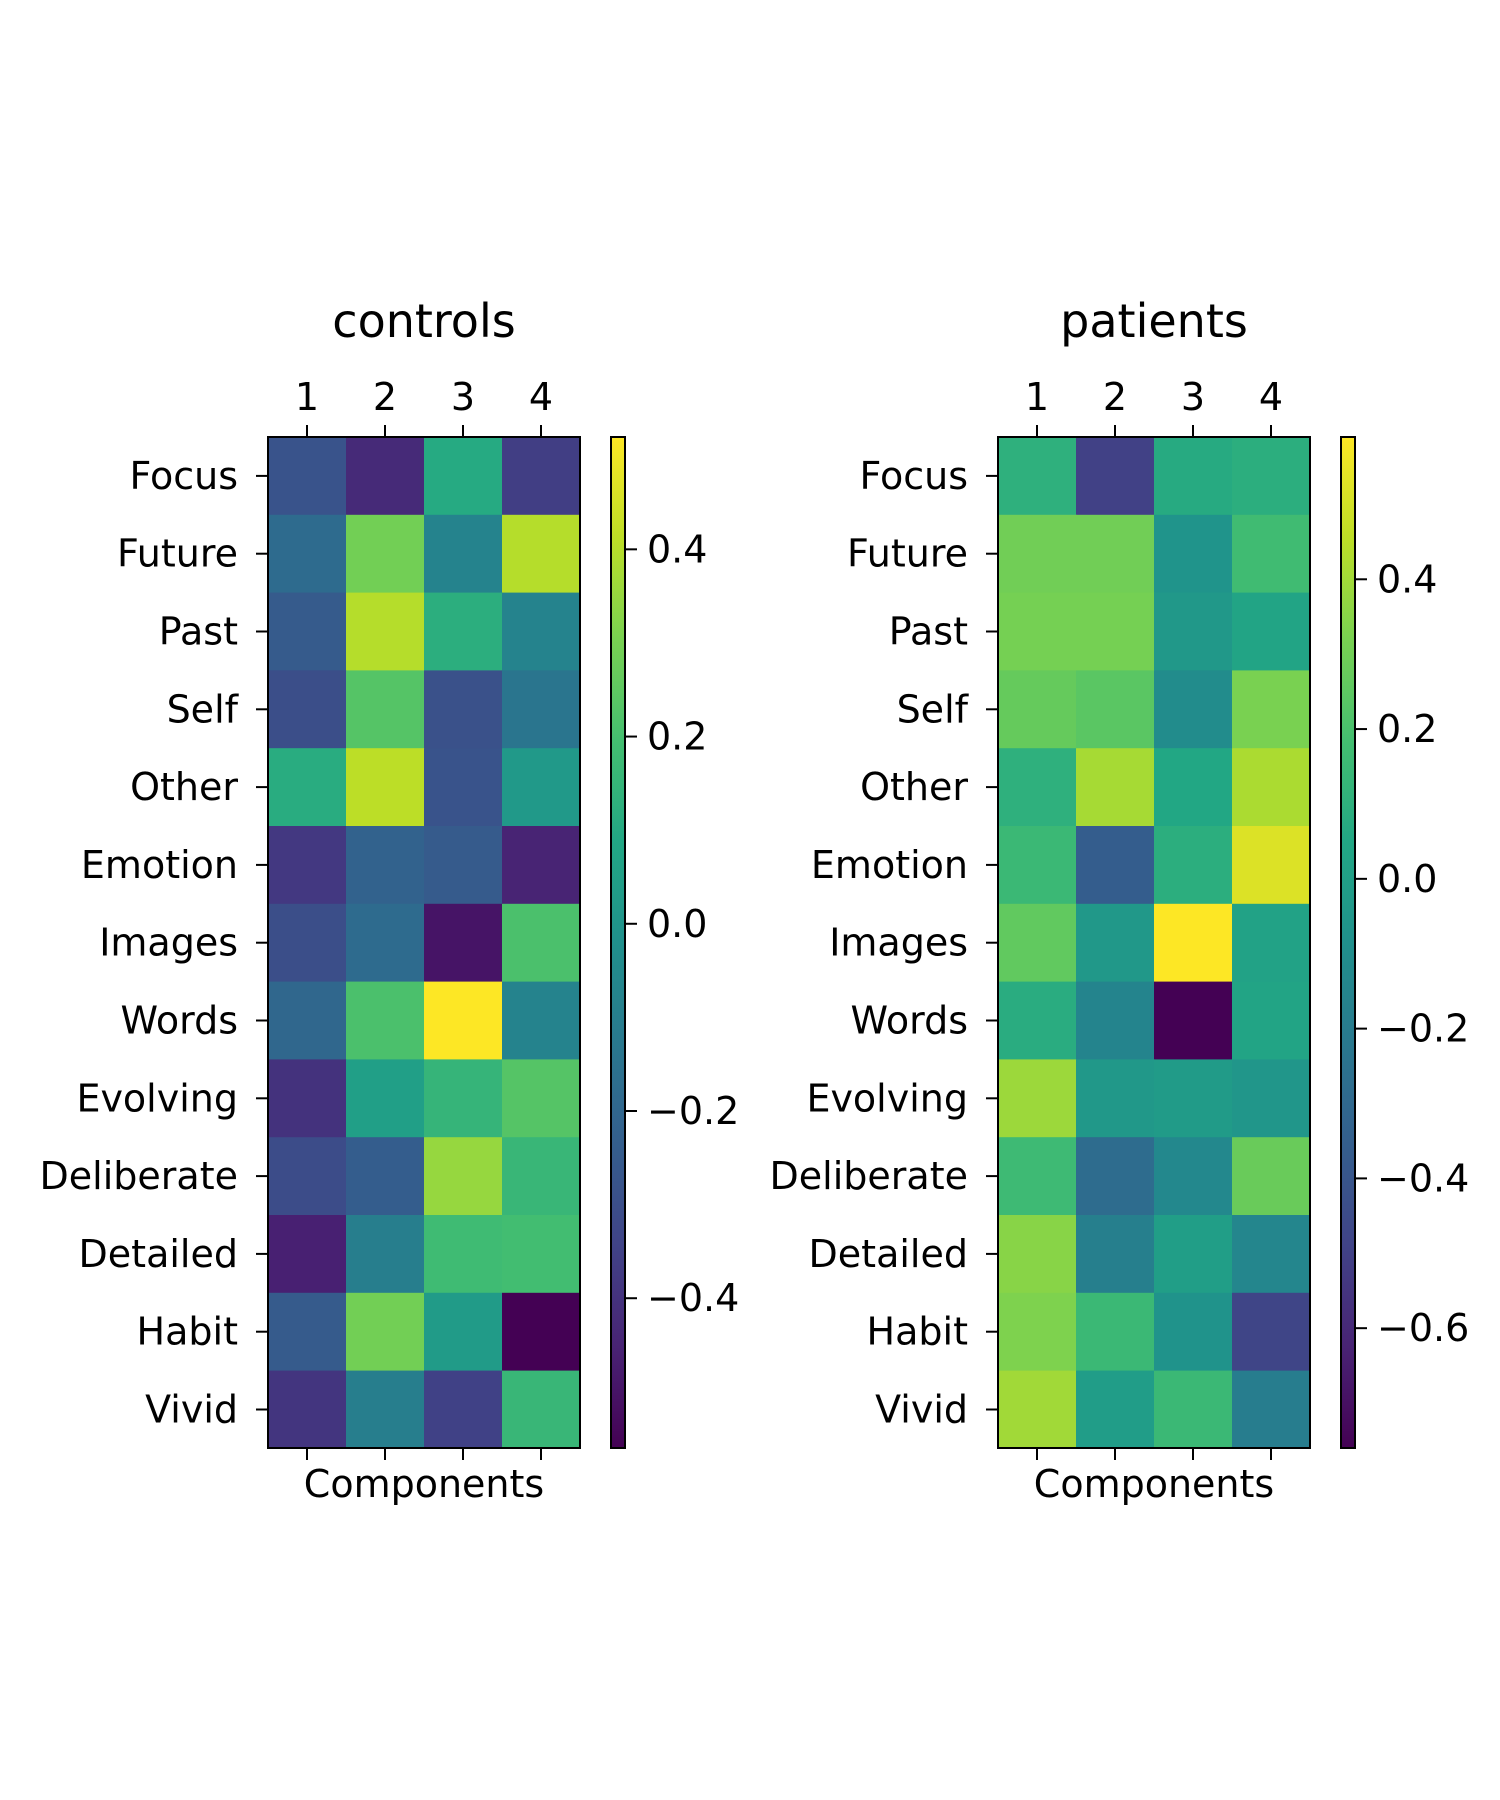  I want to click on y-tick-label: Evolving, so click(157, 1098).